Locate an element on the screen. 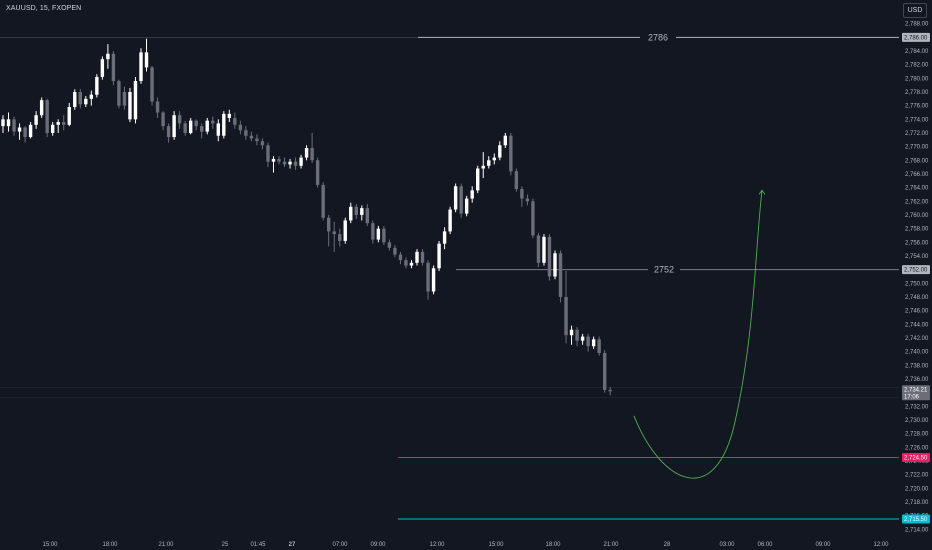 The height and width of the screenshot is (550, 932). price-tick-label: 2,768.00 is located at coordinates (917, 161).